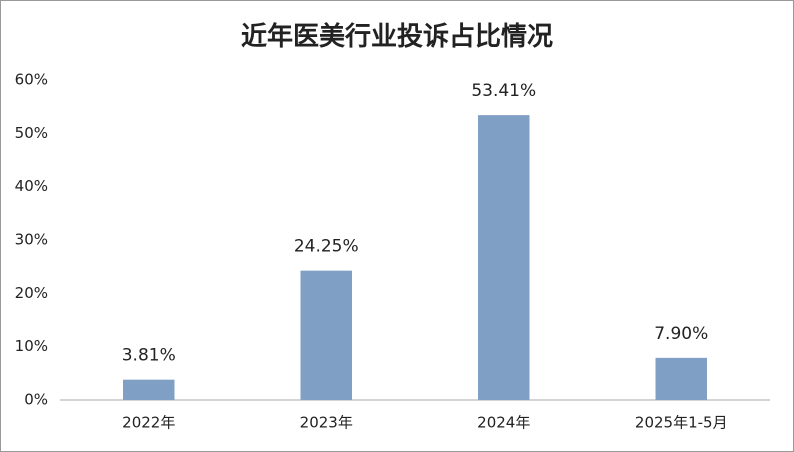  What do you see at coordinates (31, 80) in the screenshot?
I see `y-tick-label: 60%` at bounding box center [31, 80].